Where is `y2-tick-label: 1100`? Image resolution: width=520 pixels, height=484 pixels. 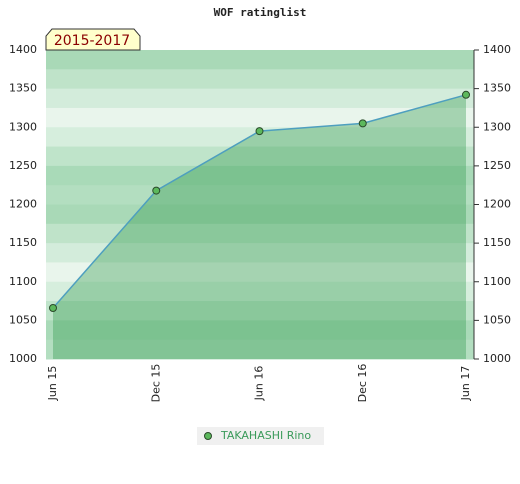 y2-tick-label: 1100 is located at coordinates (497, 281).